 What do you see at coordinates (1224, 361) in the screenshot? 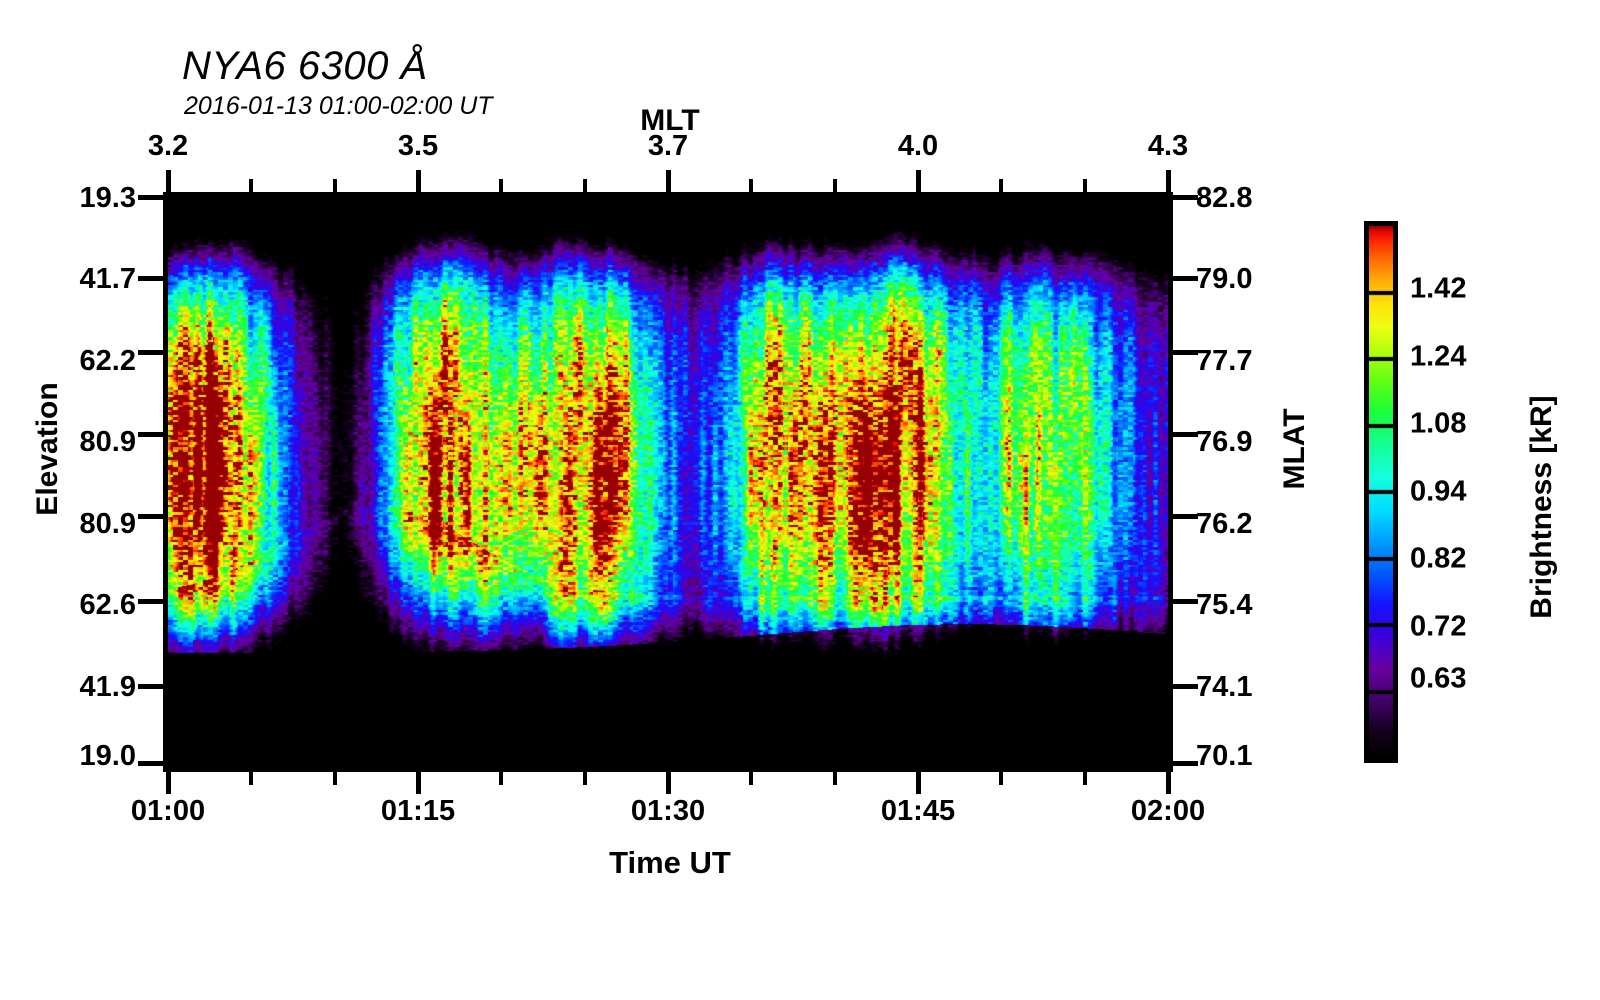
I see `right-tick-label-2: 77.7` at bounding box center [1224, 361].